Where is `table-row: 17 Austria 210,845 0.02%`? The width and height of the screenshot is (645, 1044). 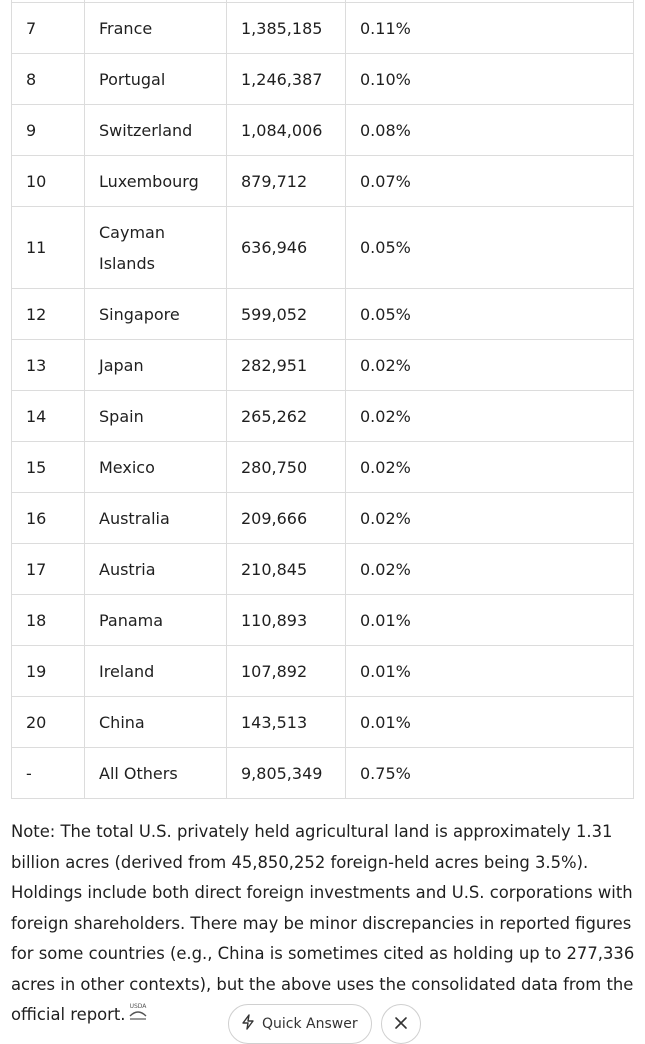
table-row: 17 Austria 210,845 0.02% is located at coordinates (322, 569).